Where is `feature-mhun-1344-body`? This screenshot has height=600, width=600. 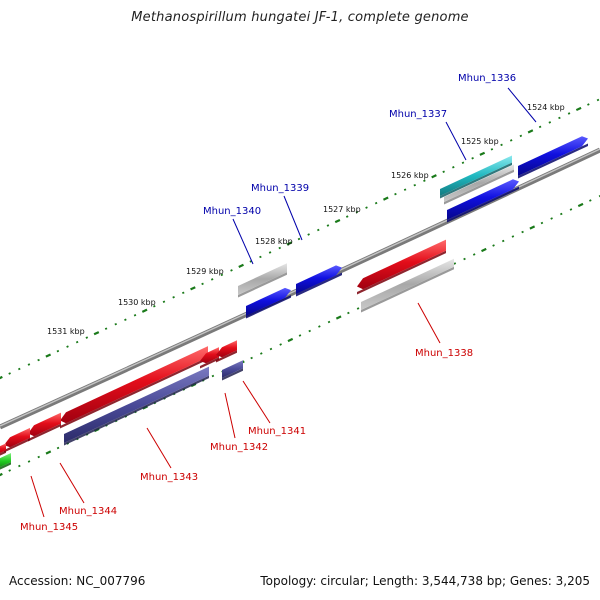
feature-mhun-1344-body is located at coordinates (44, 424).